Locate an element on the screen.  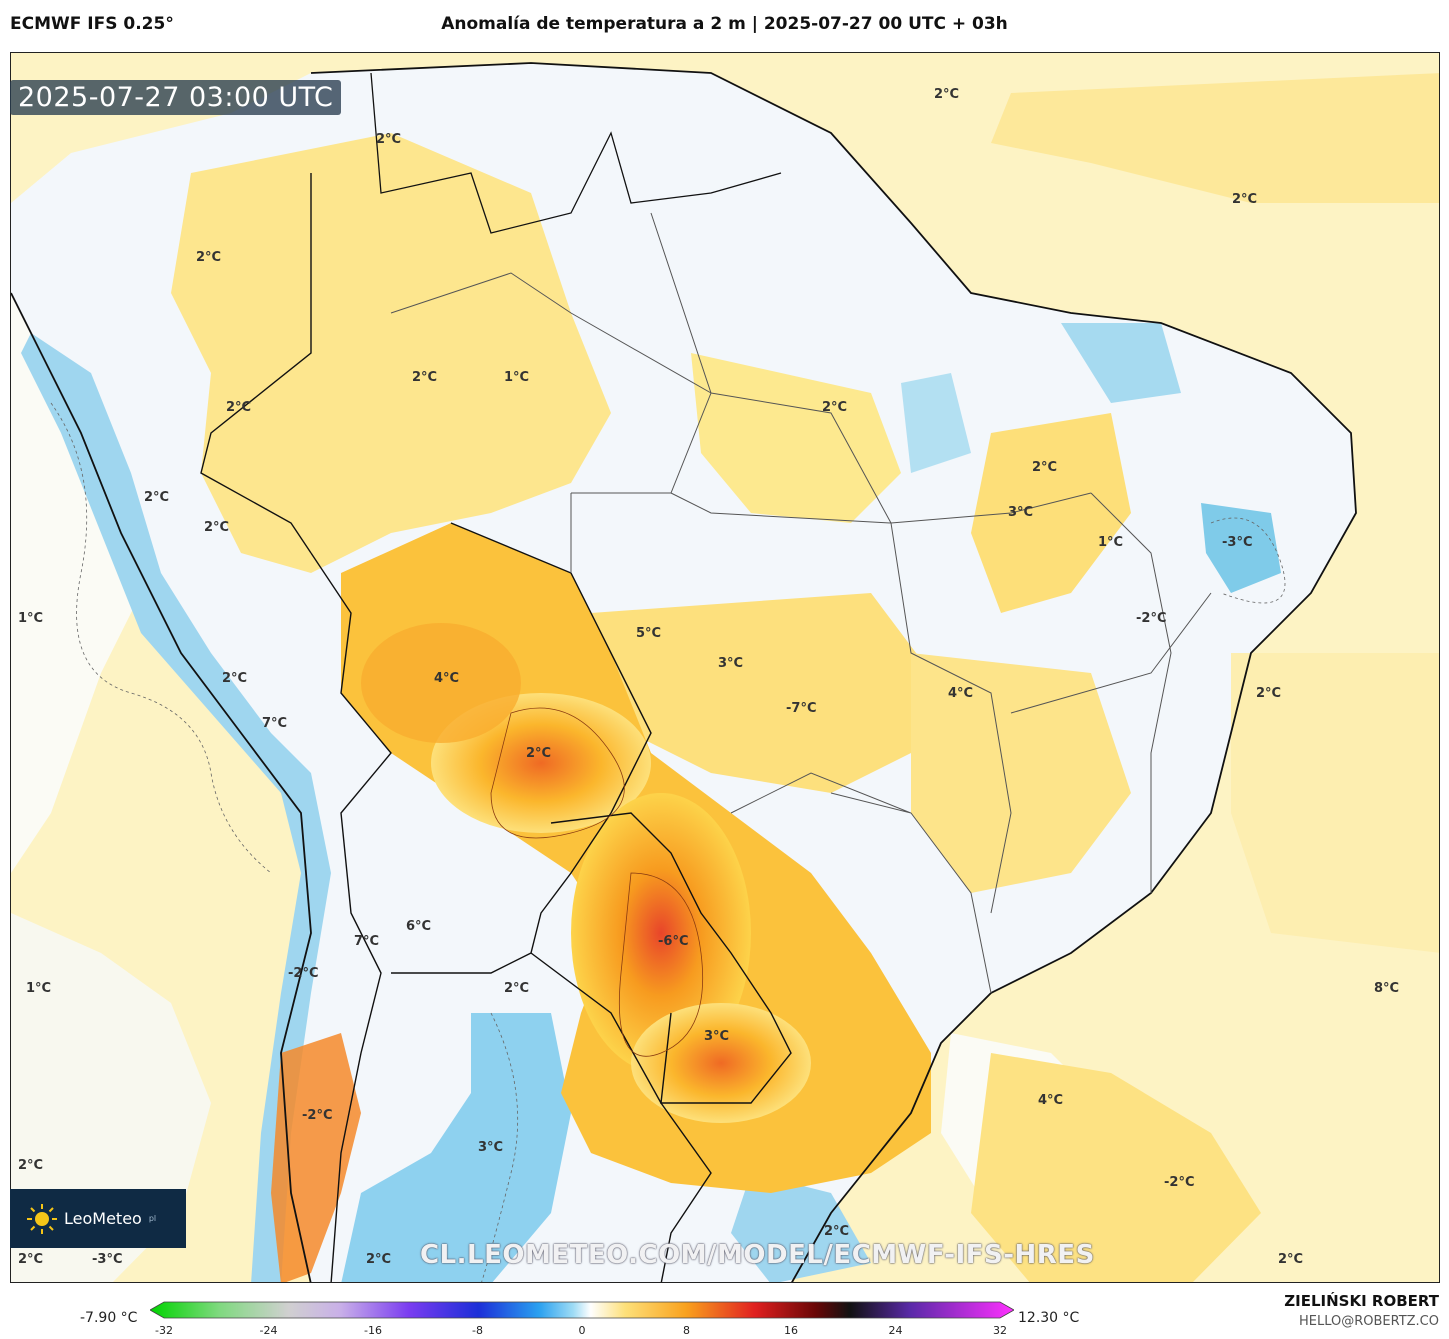
colorbar-scale is located at coordinates (582, 1310).